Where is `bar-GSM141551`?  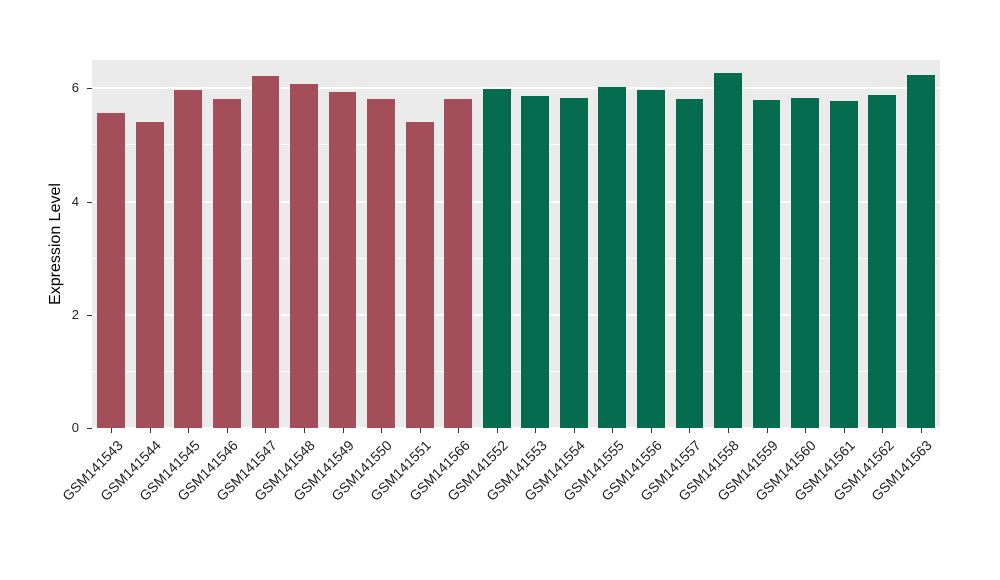
bar-GSM141551 is located at coordinates (419, 274).